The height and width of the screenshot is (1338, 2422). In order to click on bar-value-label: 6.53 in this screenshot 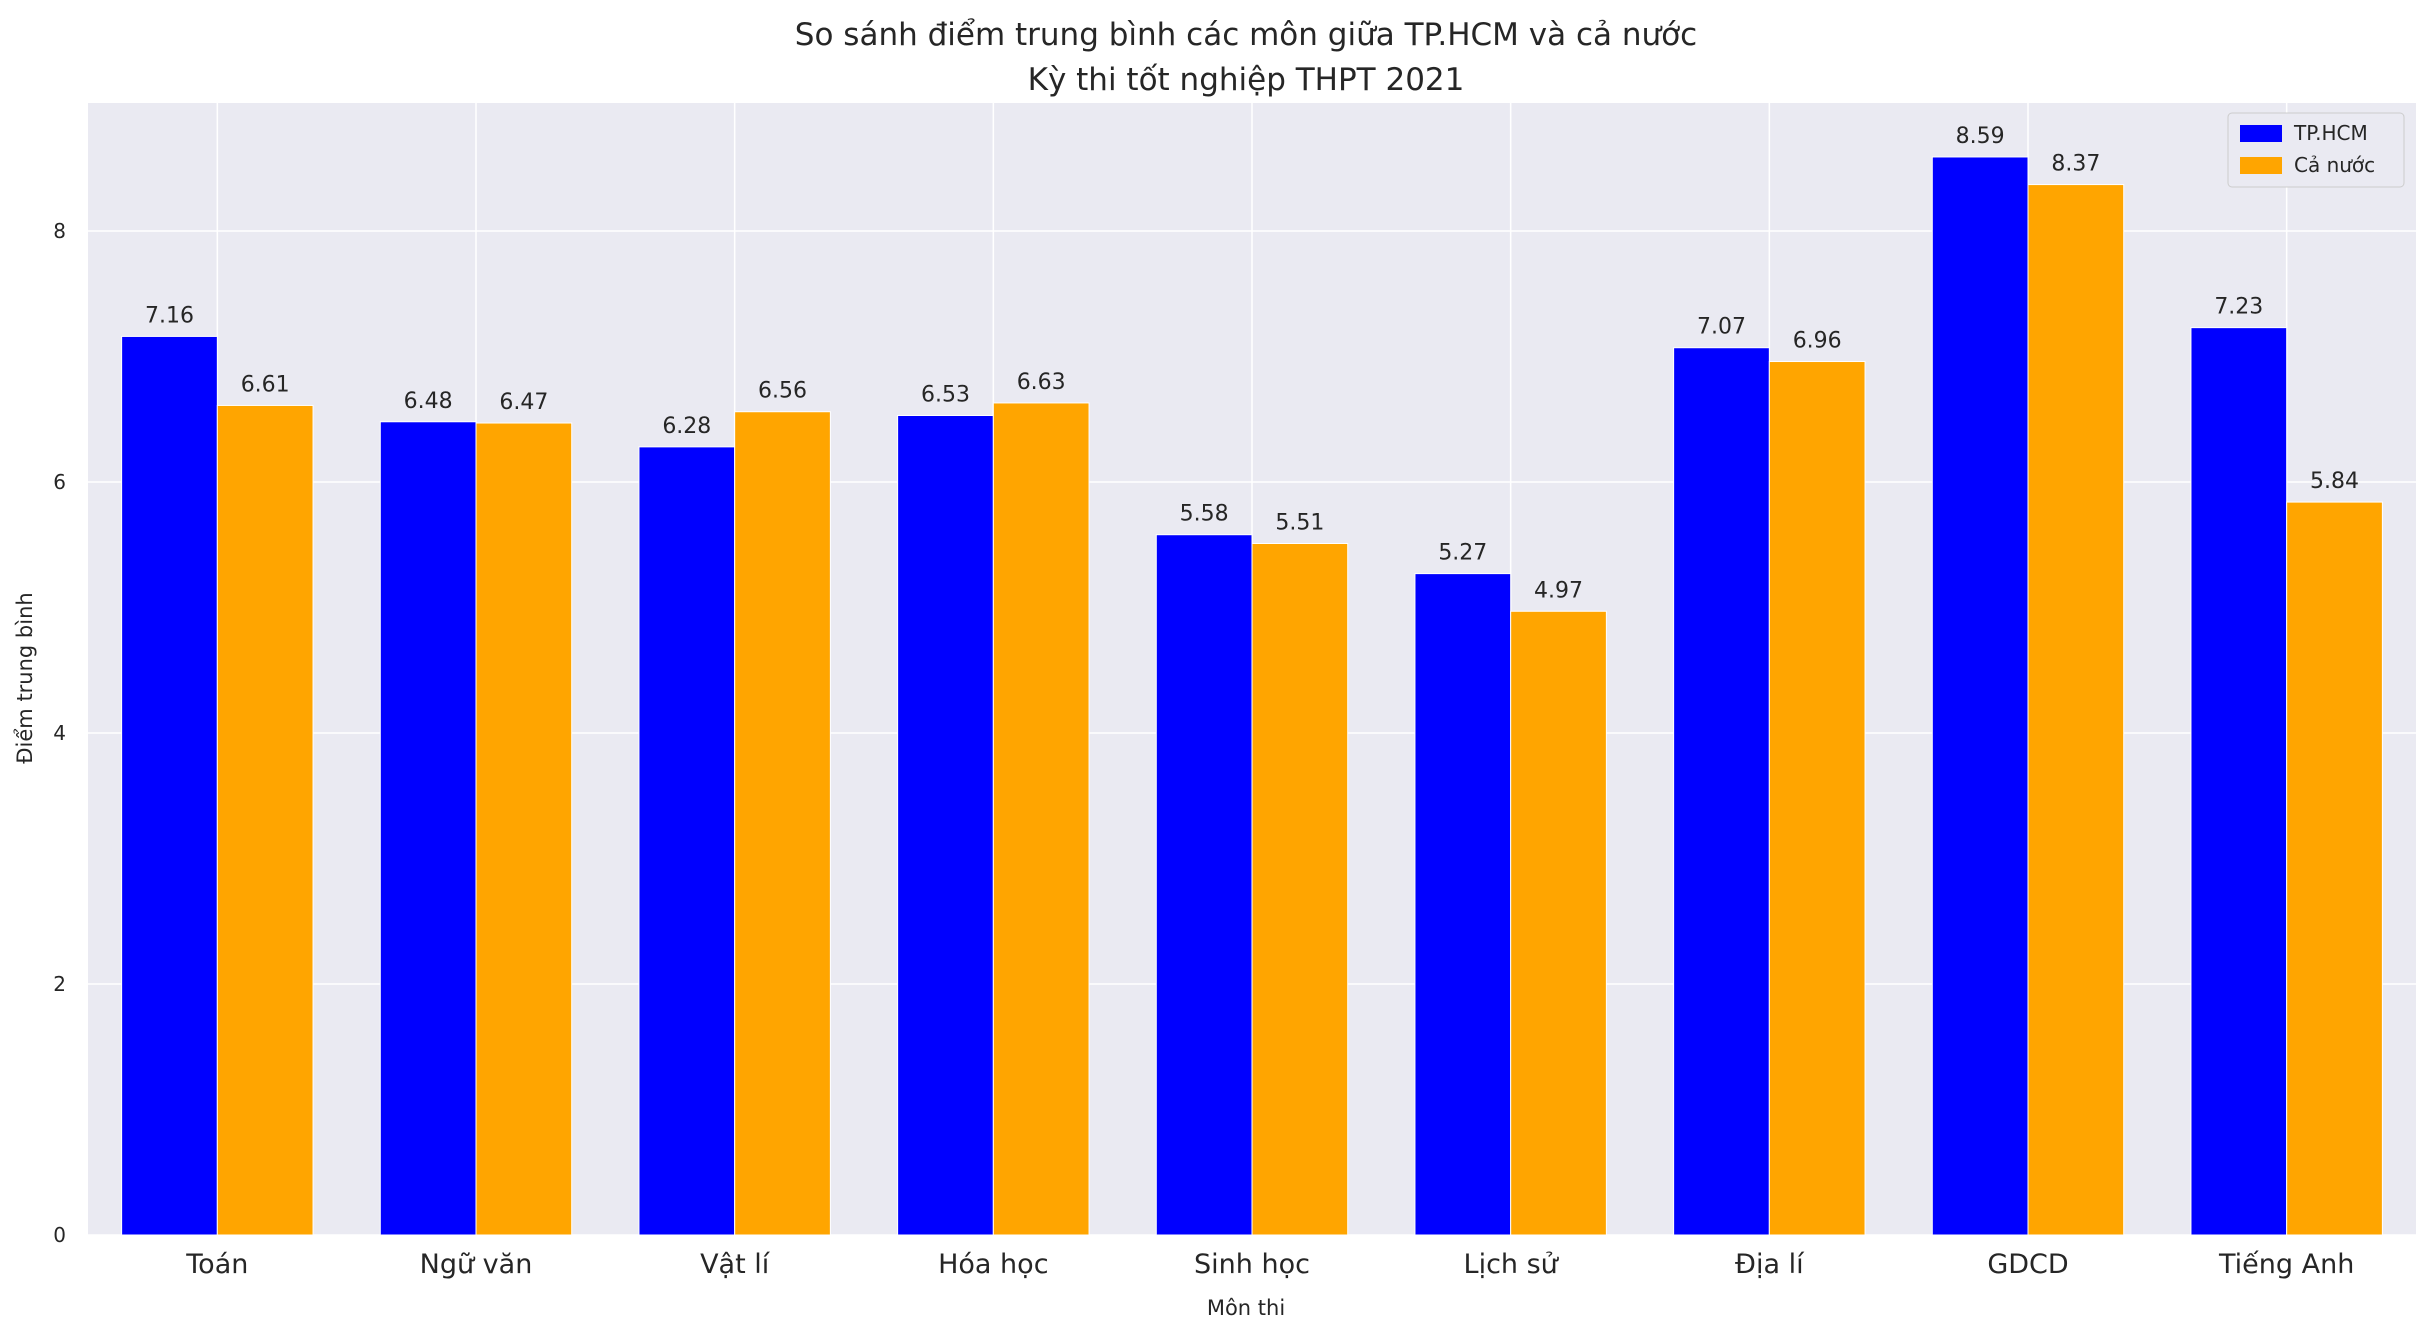, I will do `click(945, 394)`.